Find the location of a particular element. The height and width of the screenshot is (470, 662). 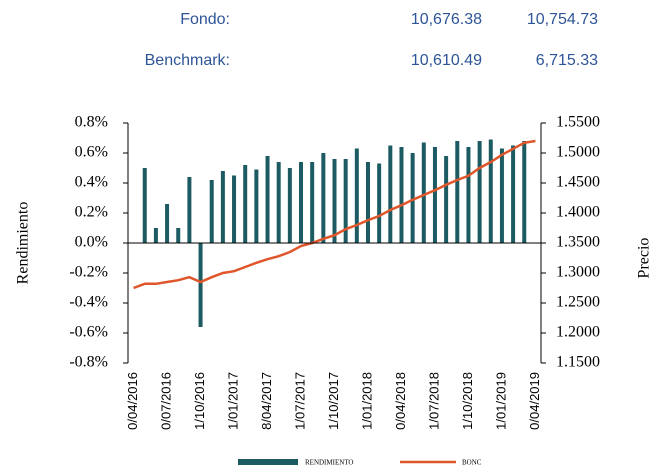

row-label: Benchmark: is located at coordinates (187, 60).